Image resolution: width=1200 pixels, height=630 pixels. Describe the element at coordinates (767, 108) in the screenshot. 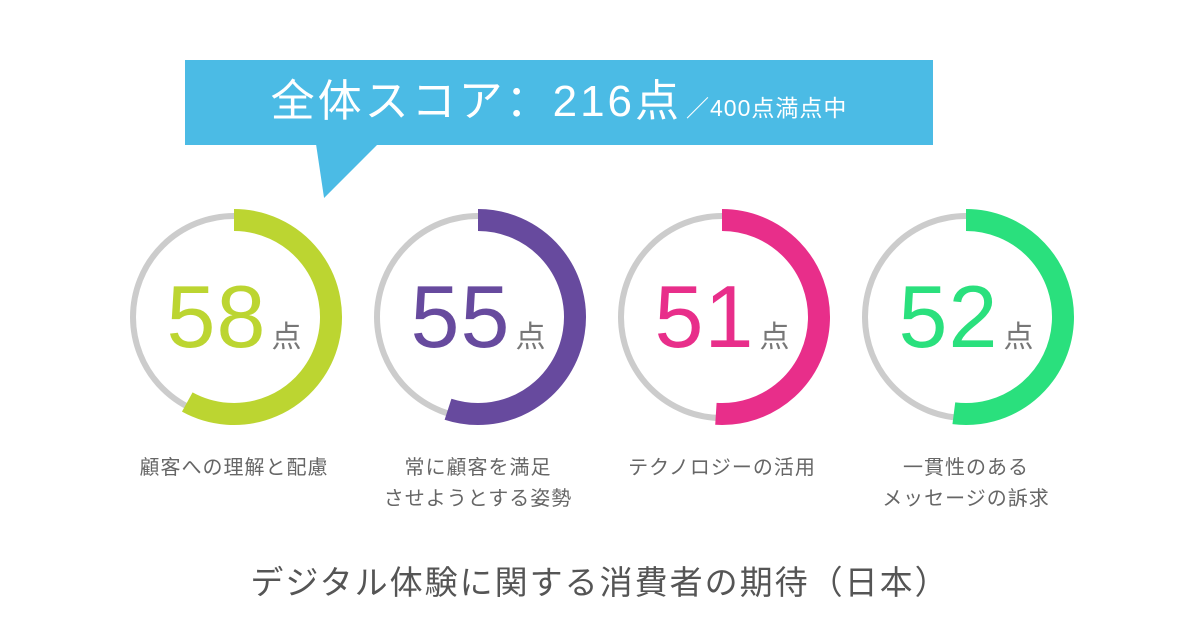

I see `overall-score-denominator: ／400点満点中` at that location.